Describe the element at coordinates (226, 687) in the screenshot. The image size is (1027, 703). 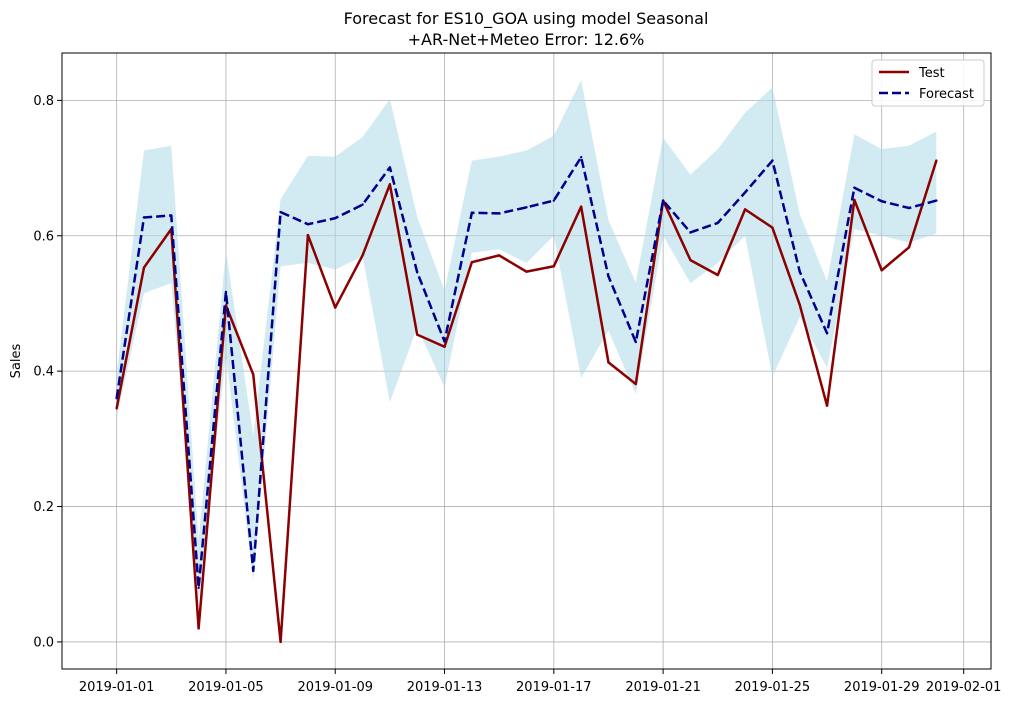
I see `x-tick-label: 2019-01-05` at that location.